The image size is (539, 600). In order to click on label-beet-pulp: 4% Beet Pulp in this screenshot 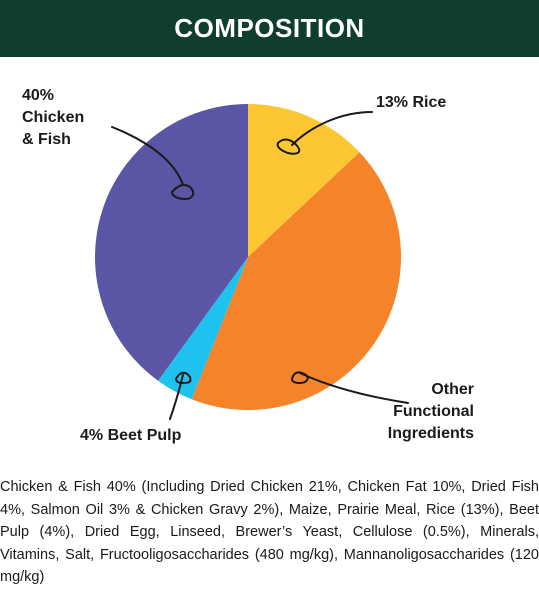, I will do `click(131, 435)`.